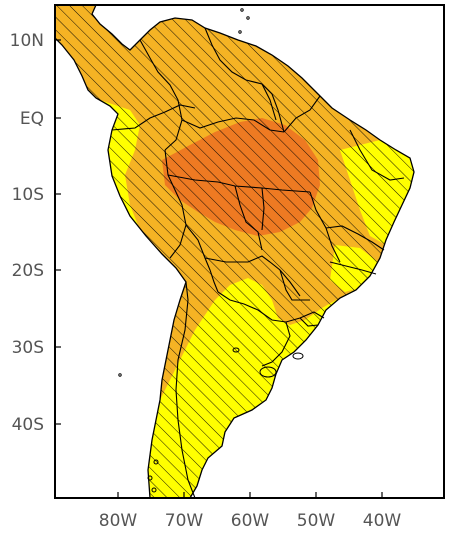  What do you see at coordinates (118, 521) in the screenshot?
I see `lon-label-80w: 80W` at bounding box center [118, 521].